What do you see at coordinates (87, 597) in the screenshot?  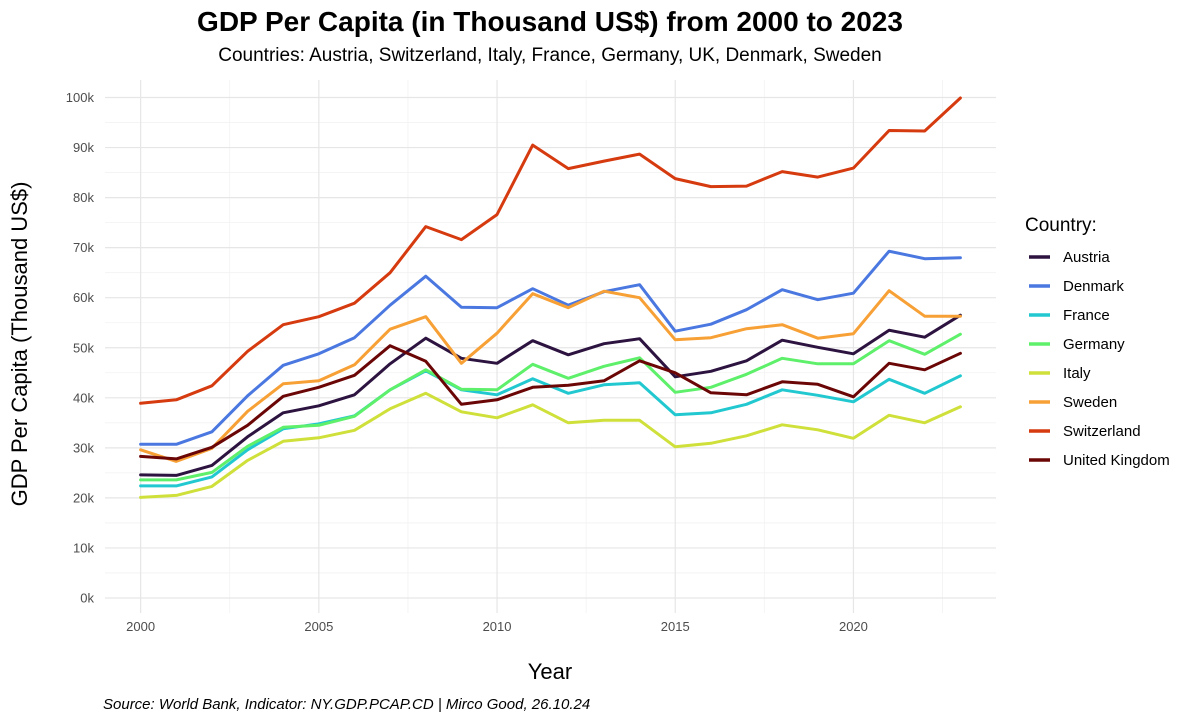 I see `y-tick-label: 0k` at bounding box center [87, 597].